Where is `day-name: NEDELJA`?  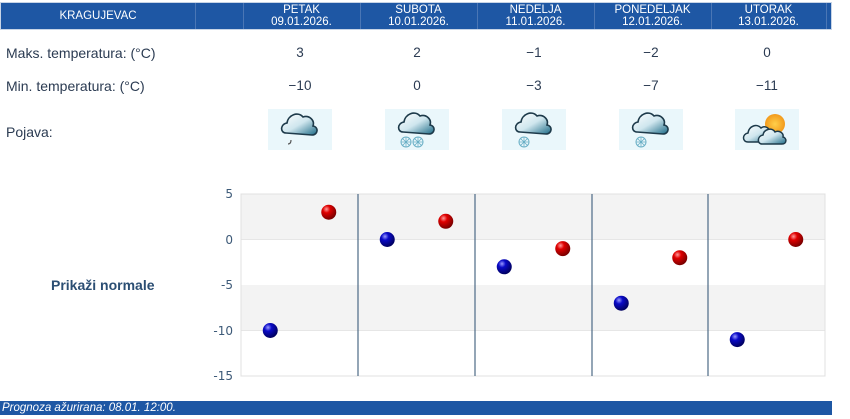
day-name: NEDELJA is located at coordinates (535, 10).